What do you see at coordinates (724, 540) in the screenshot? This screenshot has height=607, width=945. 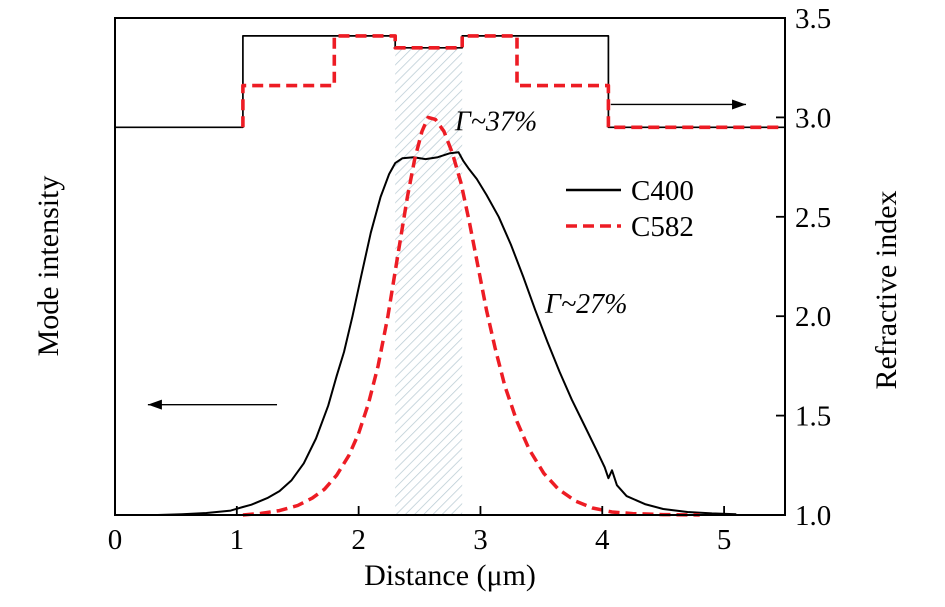 I see `x-tick-label: 5` at bounding box center [724, 540].